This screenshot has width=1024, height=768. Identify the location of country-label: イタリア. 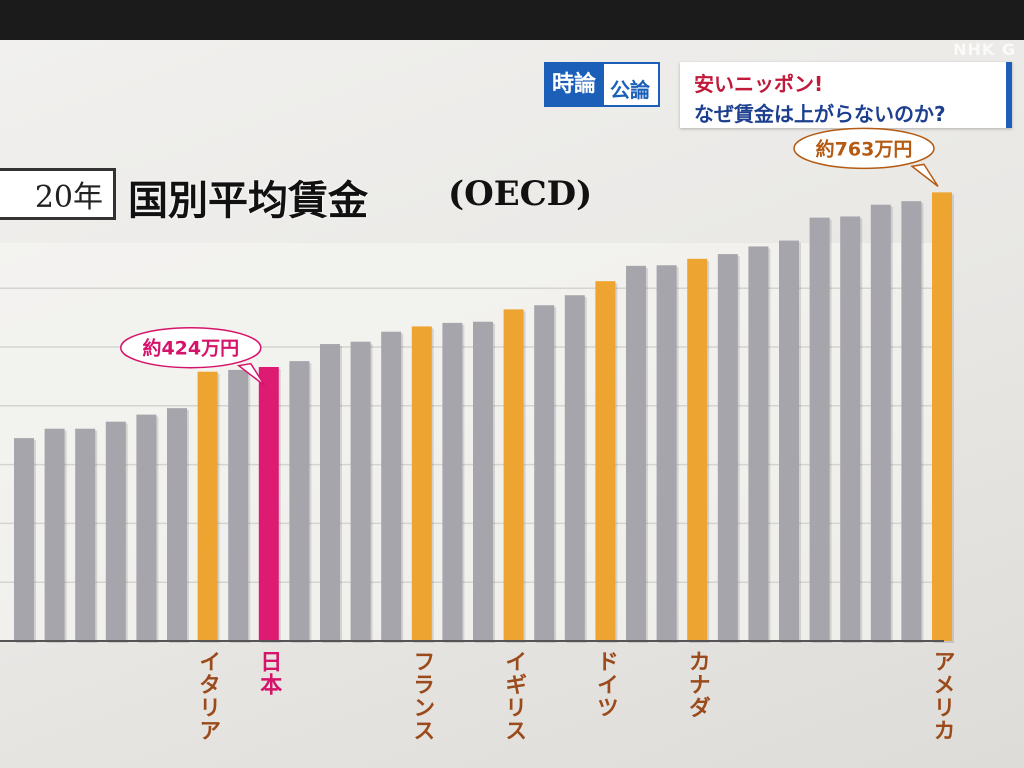
(207, 696).